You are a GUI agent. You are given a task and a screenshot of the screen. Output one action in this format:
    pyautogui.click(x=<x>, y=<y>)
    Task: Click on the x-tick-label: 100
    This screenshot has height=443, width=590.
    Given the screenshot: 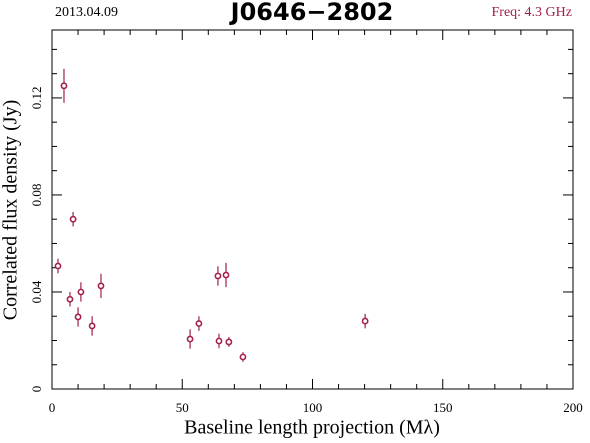 What is the action you would take?
    pyautogui.click(x=313, y=407)
    